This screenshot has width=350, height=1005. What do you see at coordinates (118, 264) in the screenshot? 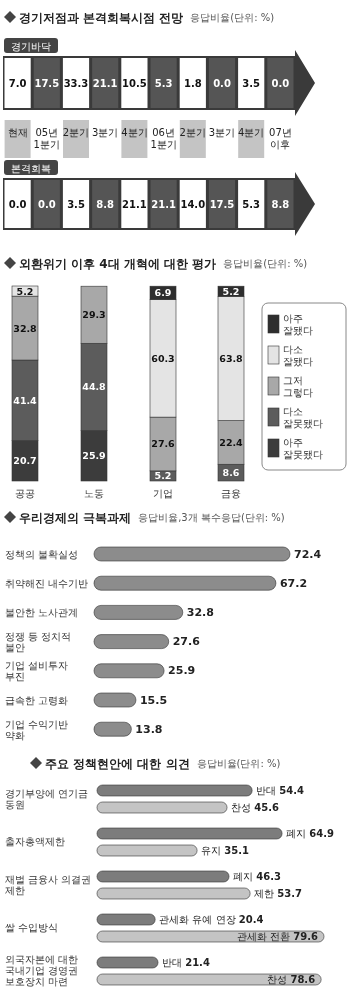
I see `chart-title: 외환위기 이후 4대 개혁에 대한 평가` at bounding box center [118, 264].